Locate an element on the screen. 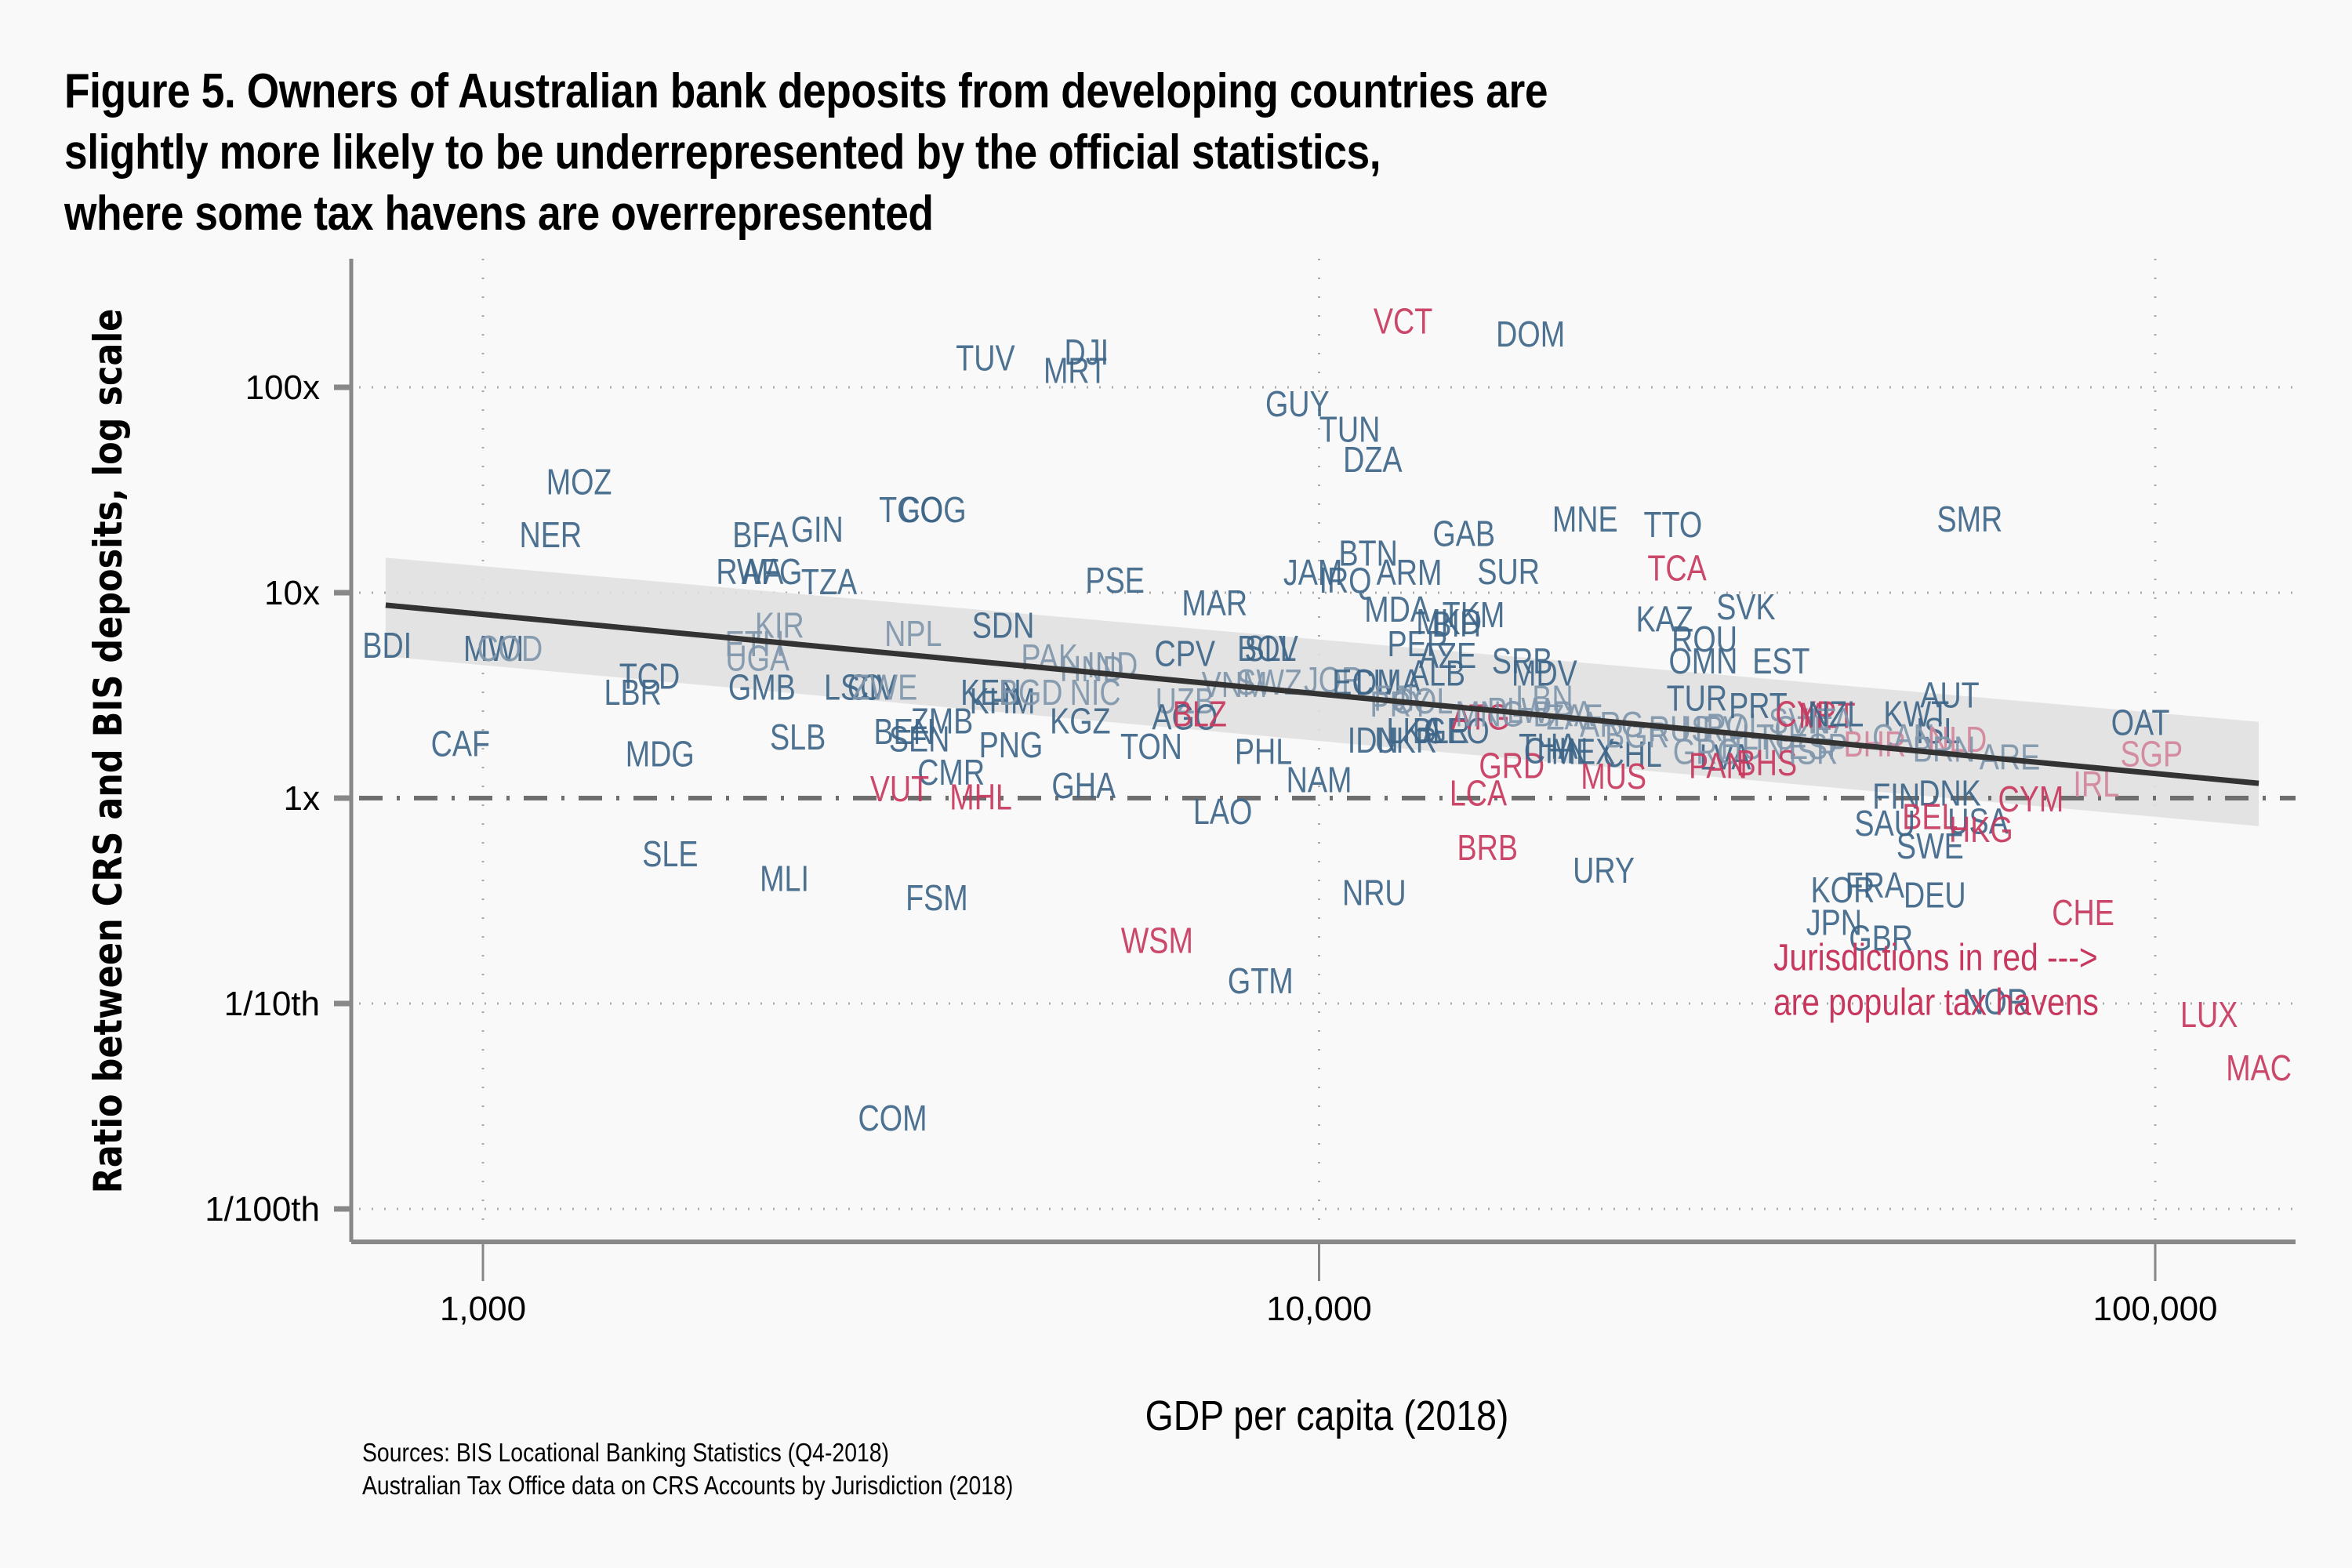 The image size is (2352, 1568). point-label-srb: SRB is located at coordinates (1522, 661).